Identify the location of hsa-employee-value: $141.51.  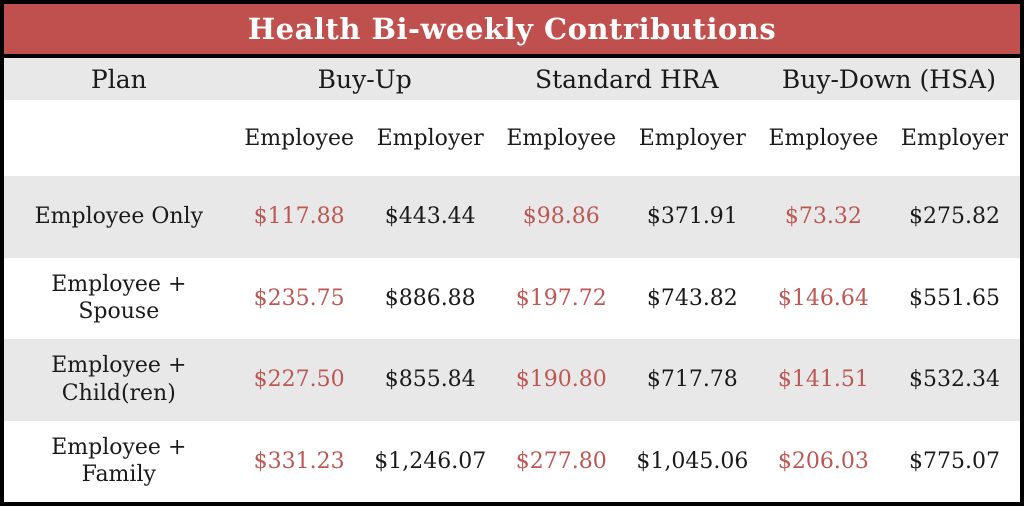
(823, 380).